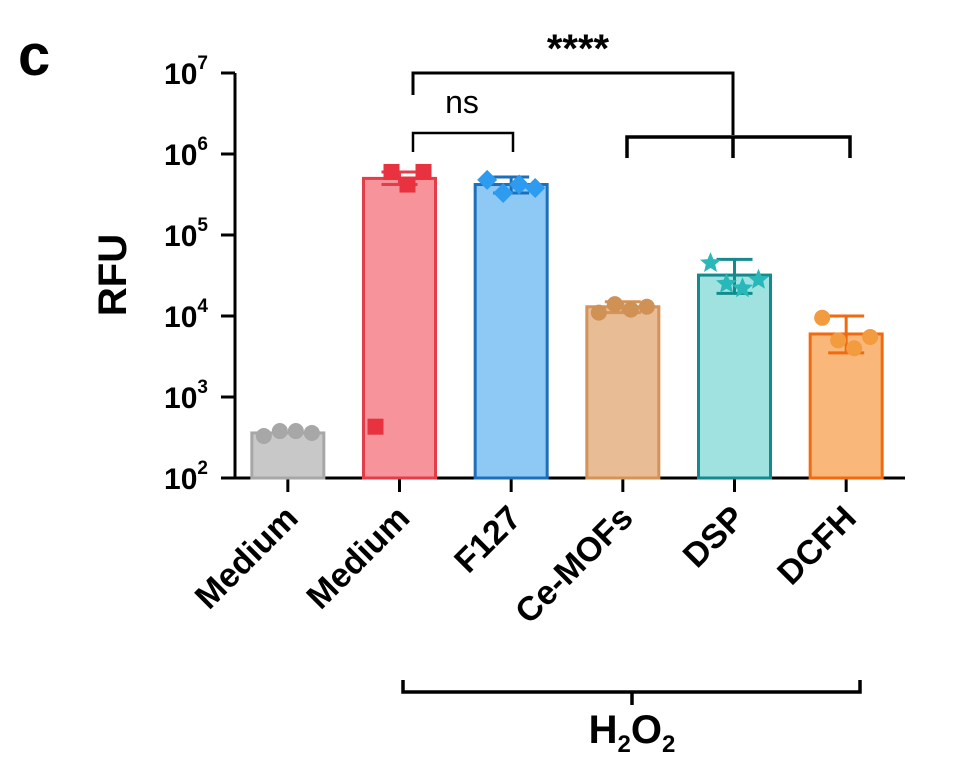 This screenshot has height=768, width=960. I want to click on category-label-0: Medium, so click(247, 558).